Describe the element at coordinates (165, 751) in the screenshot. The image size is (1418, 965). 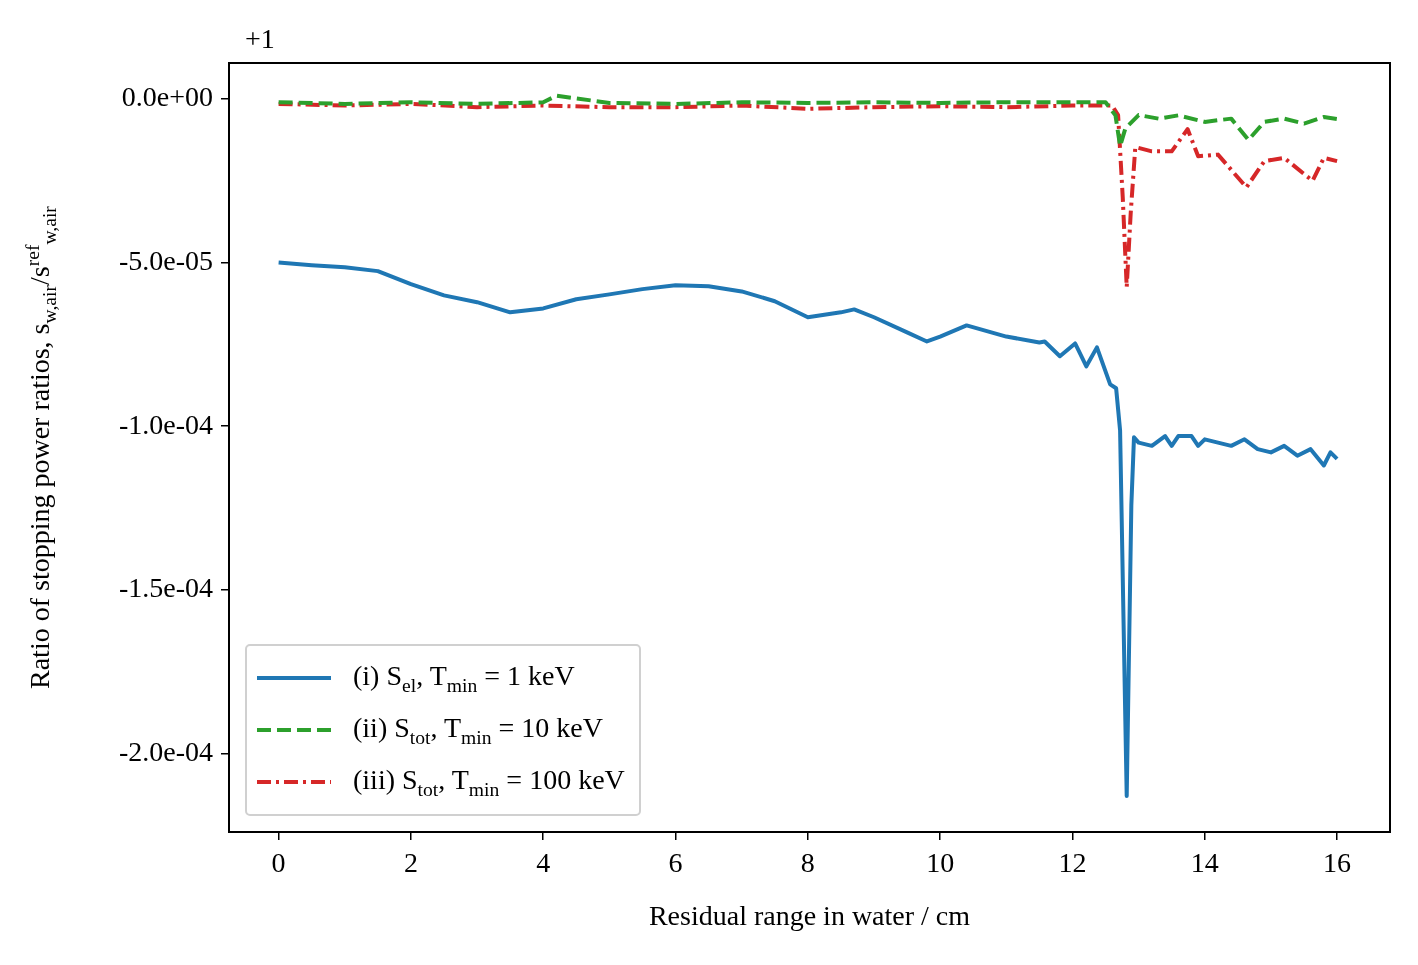
I see `y-tick-label: -2.0e-04` at that location.